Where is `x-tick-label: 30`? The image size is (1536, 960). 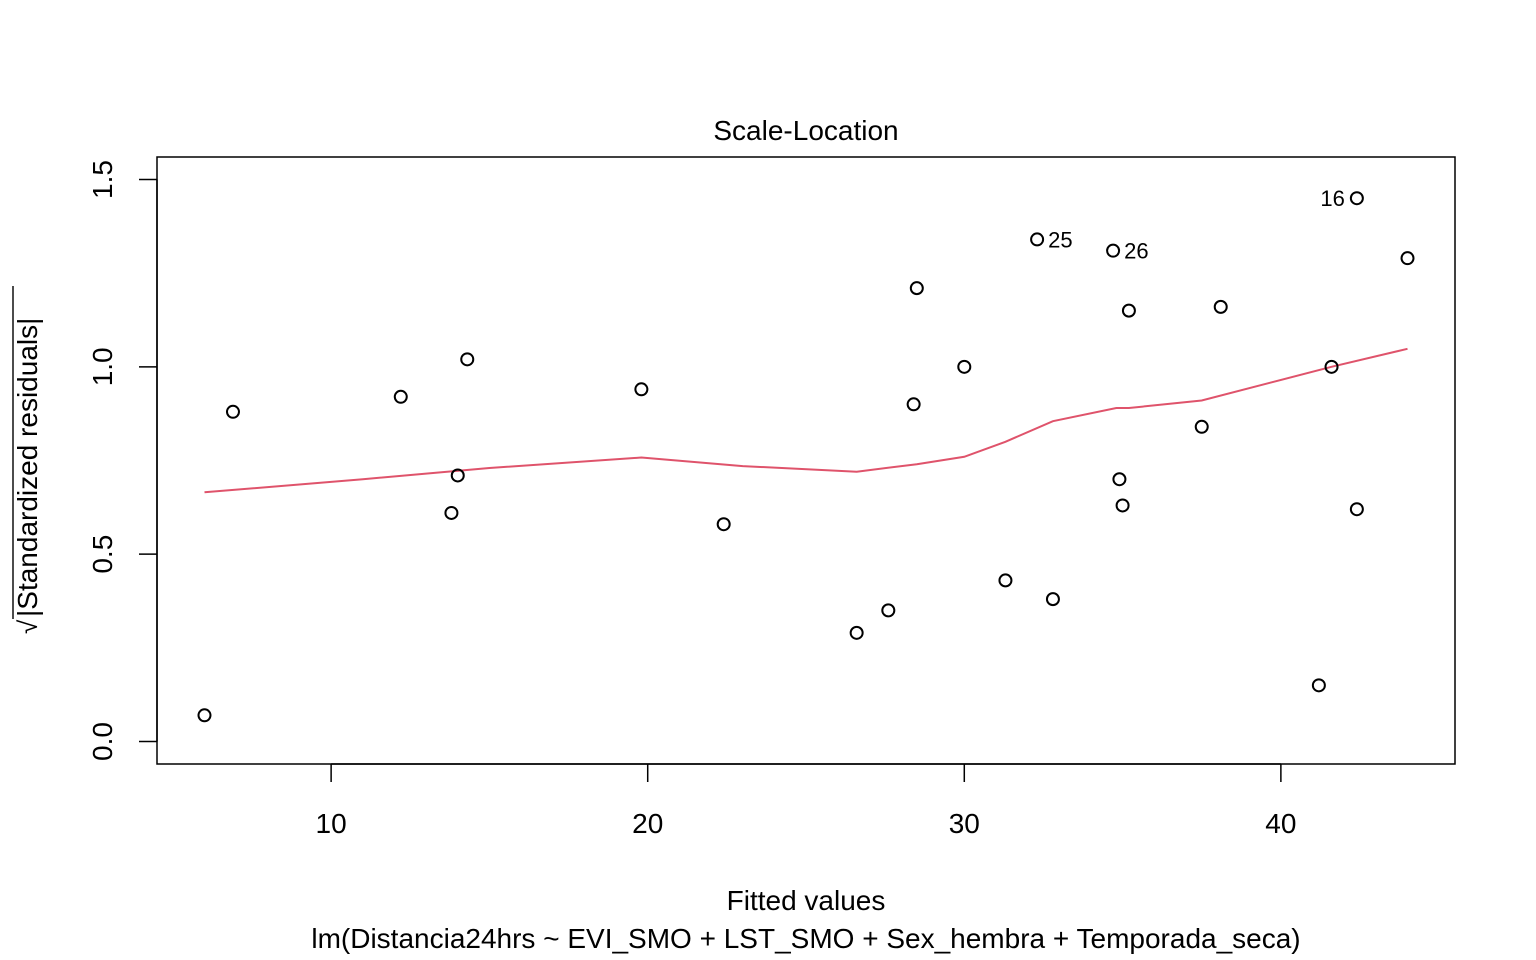 x-tick-label: 30 is located at coordinates (964, 823).